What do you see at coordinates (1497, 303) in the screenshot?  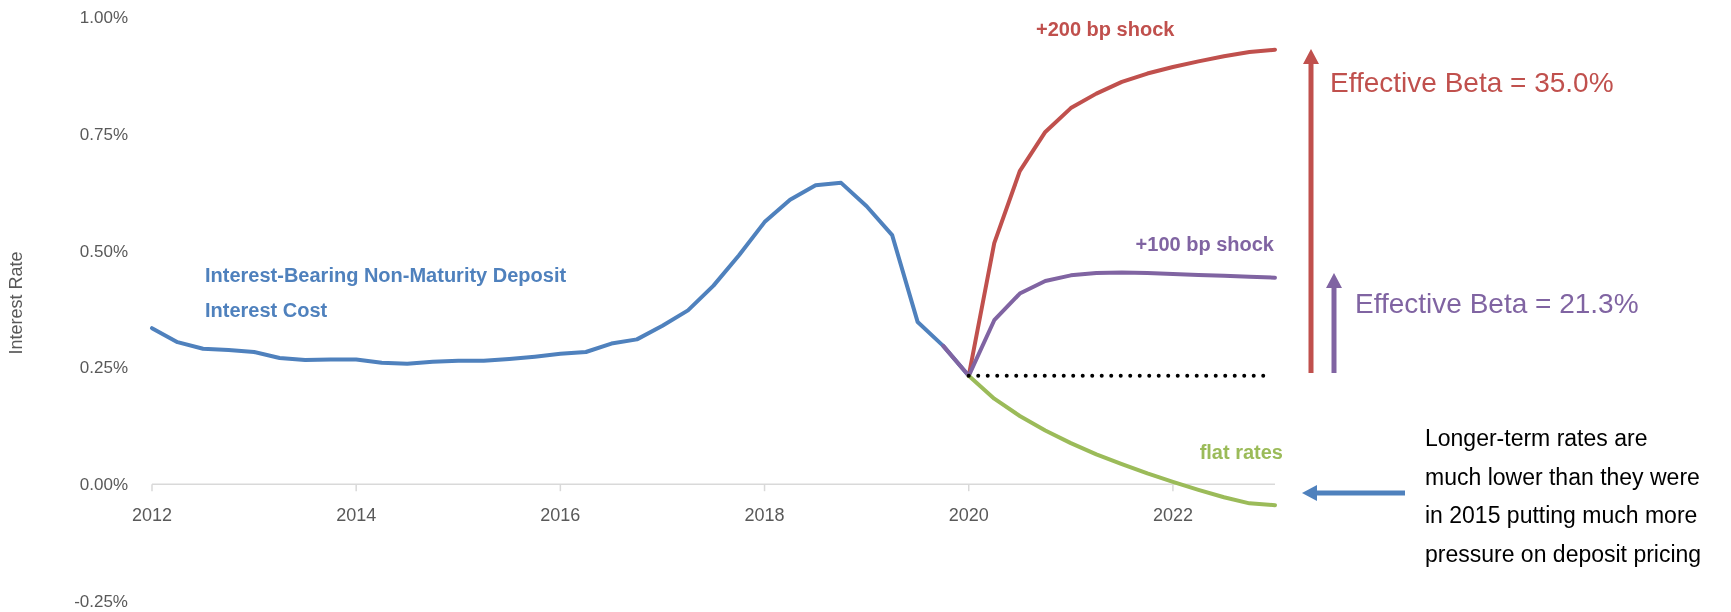 I see `text: Effective Beta = 21.3%` at bounding box center [1497, 303].